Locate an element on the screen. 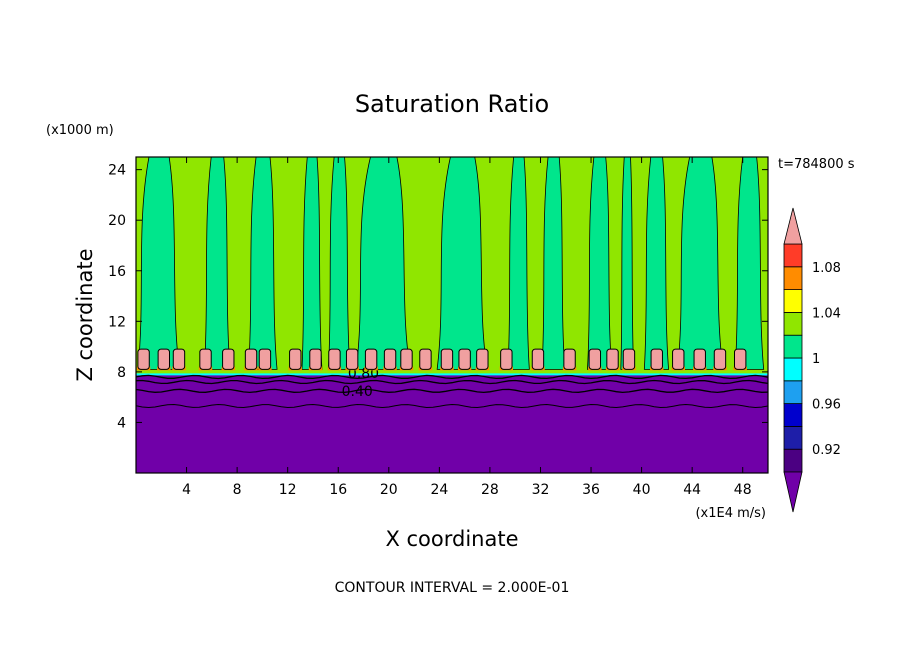  y-tick-label: 12 is located at coordinates (117, 322).